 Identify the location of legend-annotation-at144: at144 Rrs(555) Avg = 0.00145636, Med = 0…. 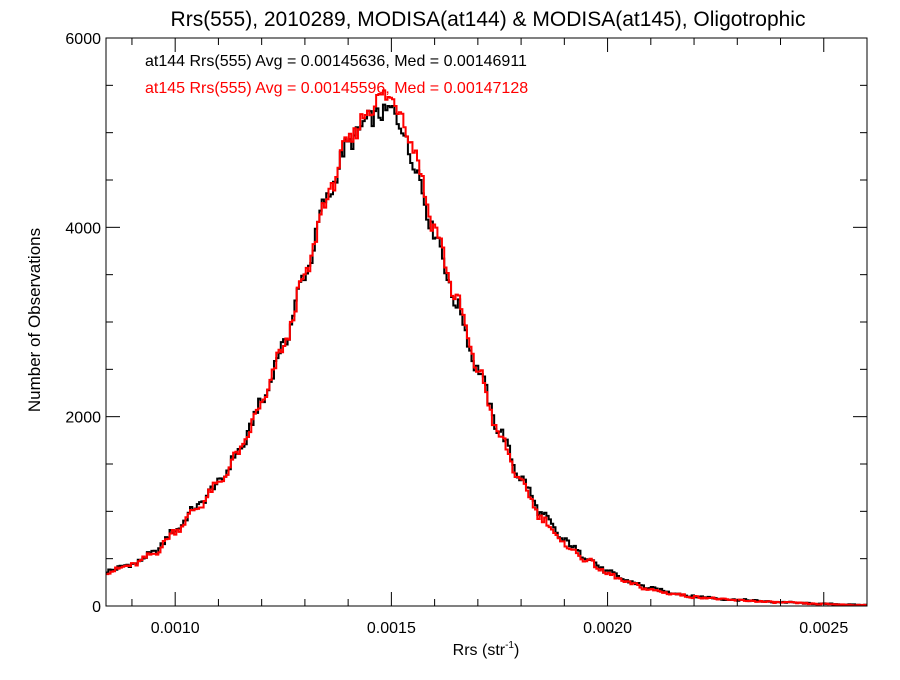
(336, 61).